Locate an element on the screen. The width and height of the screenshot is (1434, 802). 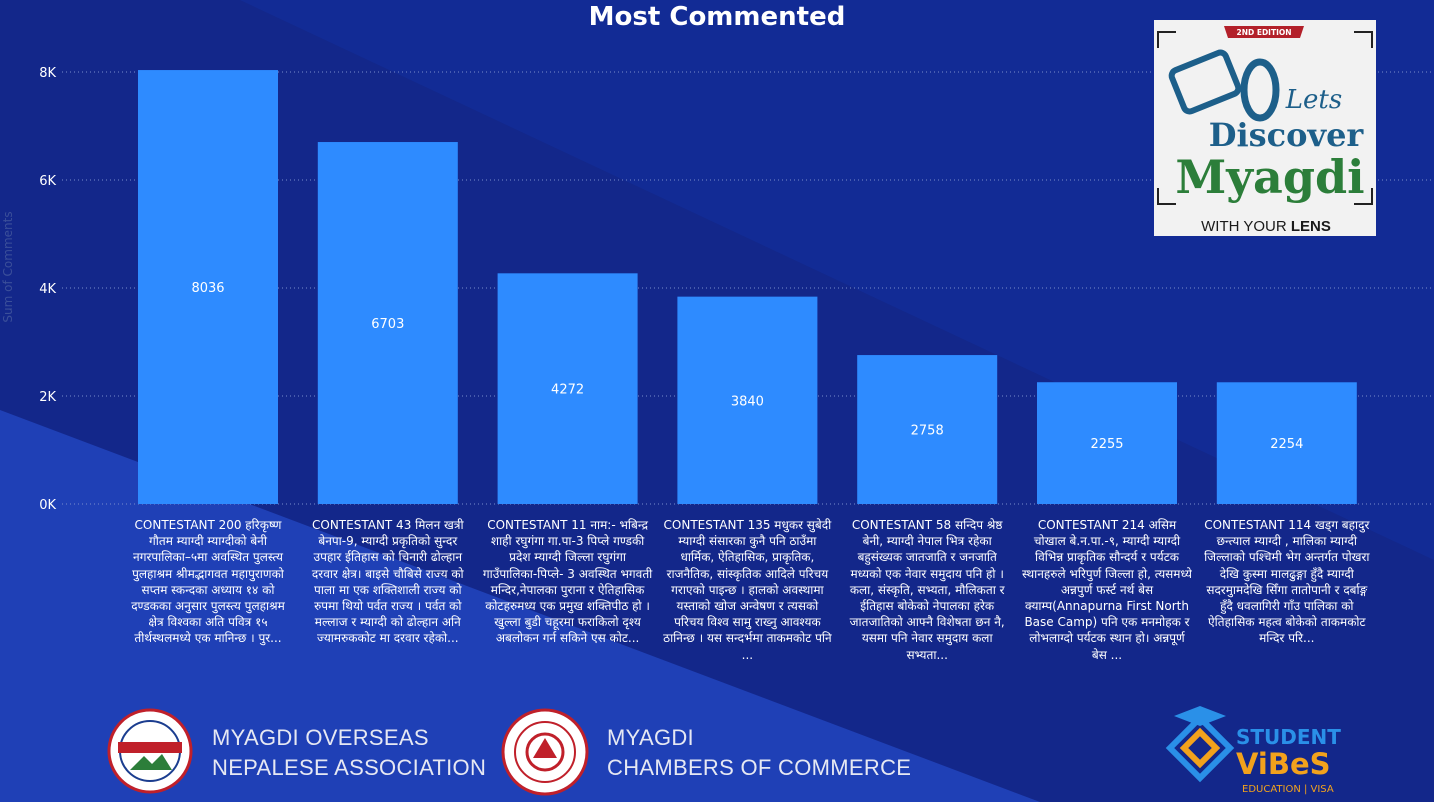
svg-text: Myagdi is located at coordinates (1269, 177).